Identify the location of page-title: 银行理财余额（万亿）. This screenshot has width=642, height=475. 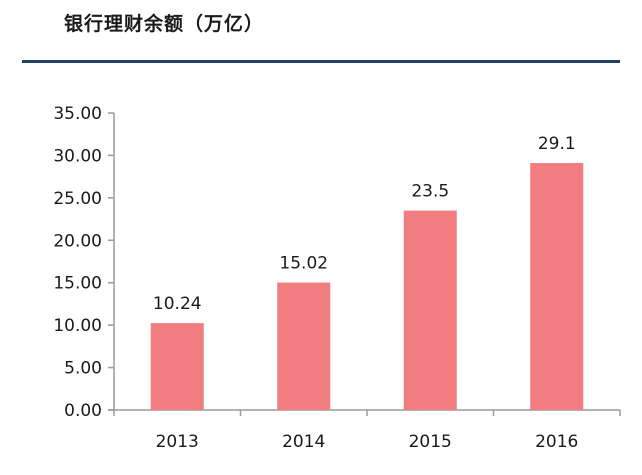
(164, 24).